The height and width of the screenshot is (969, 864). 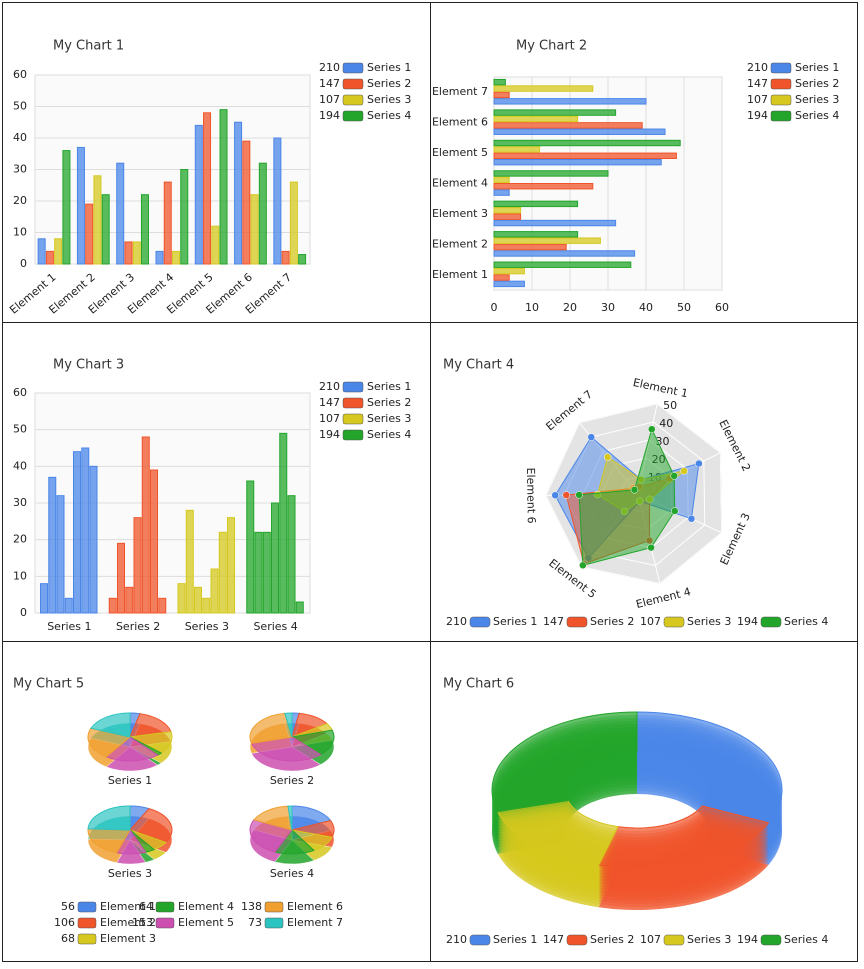 I want to click on pie-label: Series 4, so click(x=292, y=873).